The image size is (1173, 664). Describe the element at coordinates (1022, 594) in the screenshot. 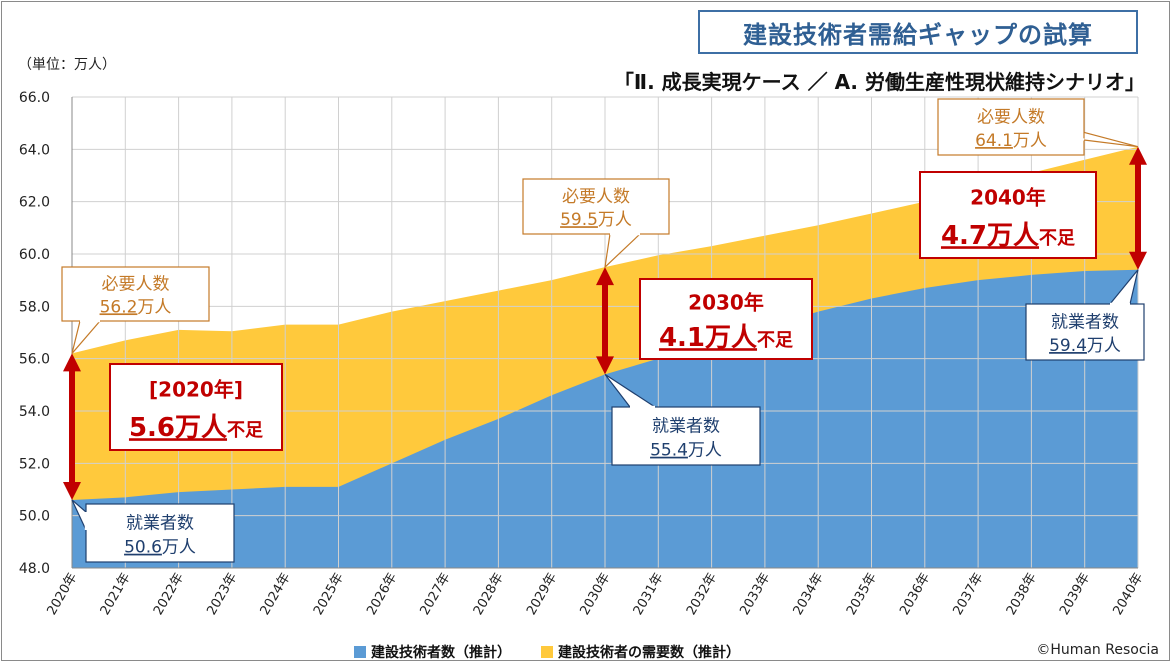

I see `x-tick-label: 2038年` at that location.